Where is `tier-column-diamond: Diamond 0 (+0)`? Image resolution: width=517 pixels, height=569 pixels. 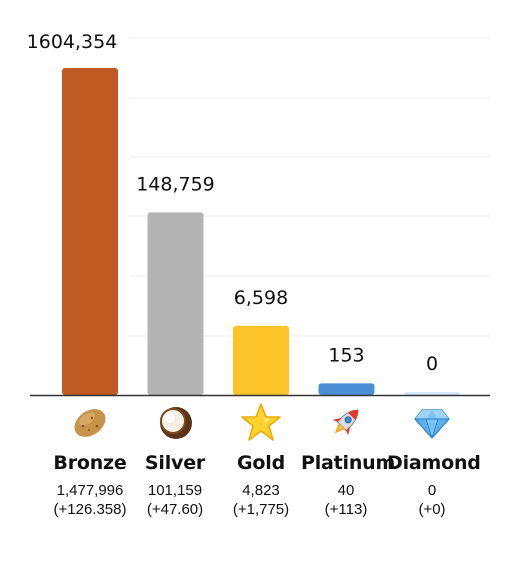 tier-column-diamond: Diamond 0 (+0) is located at coordinates (434, 459).